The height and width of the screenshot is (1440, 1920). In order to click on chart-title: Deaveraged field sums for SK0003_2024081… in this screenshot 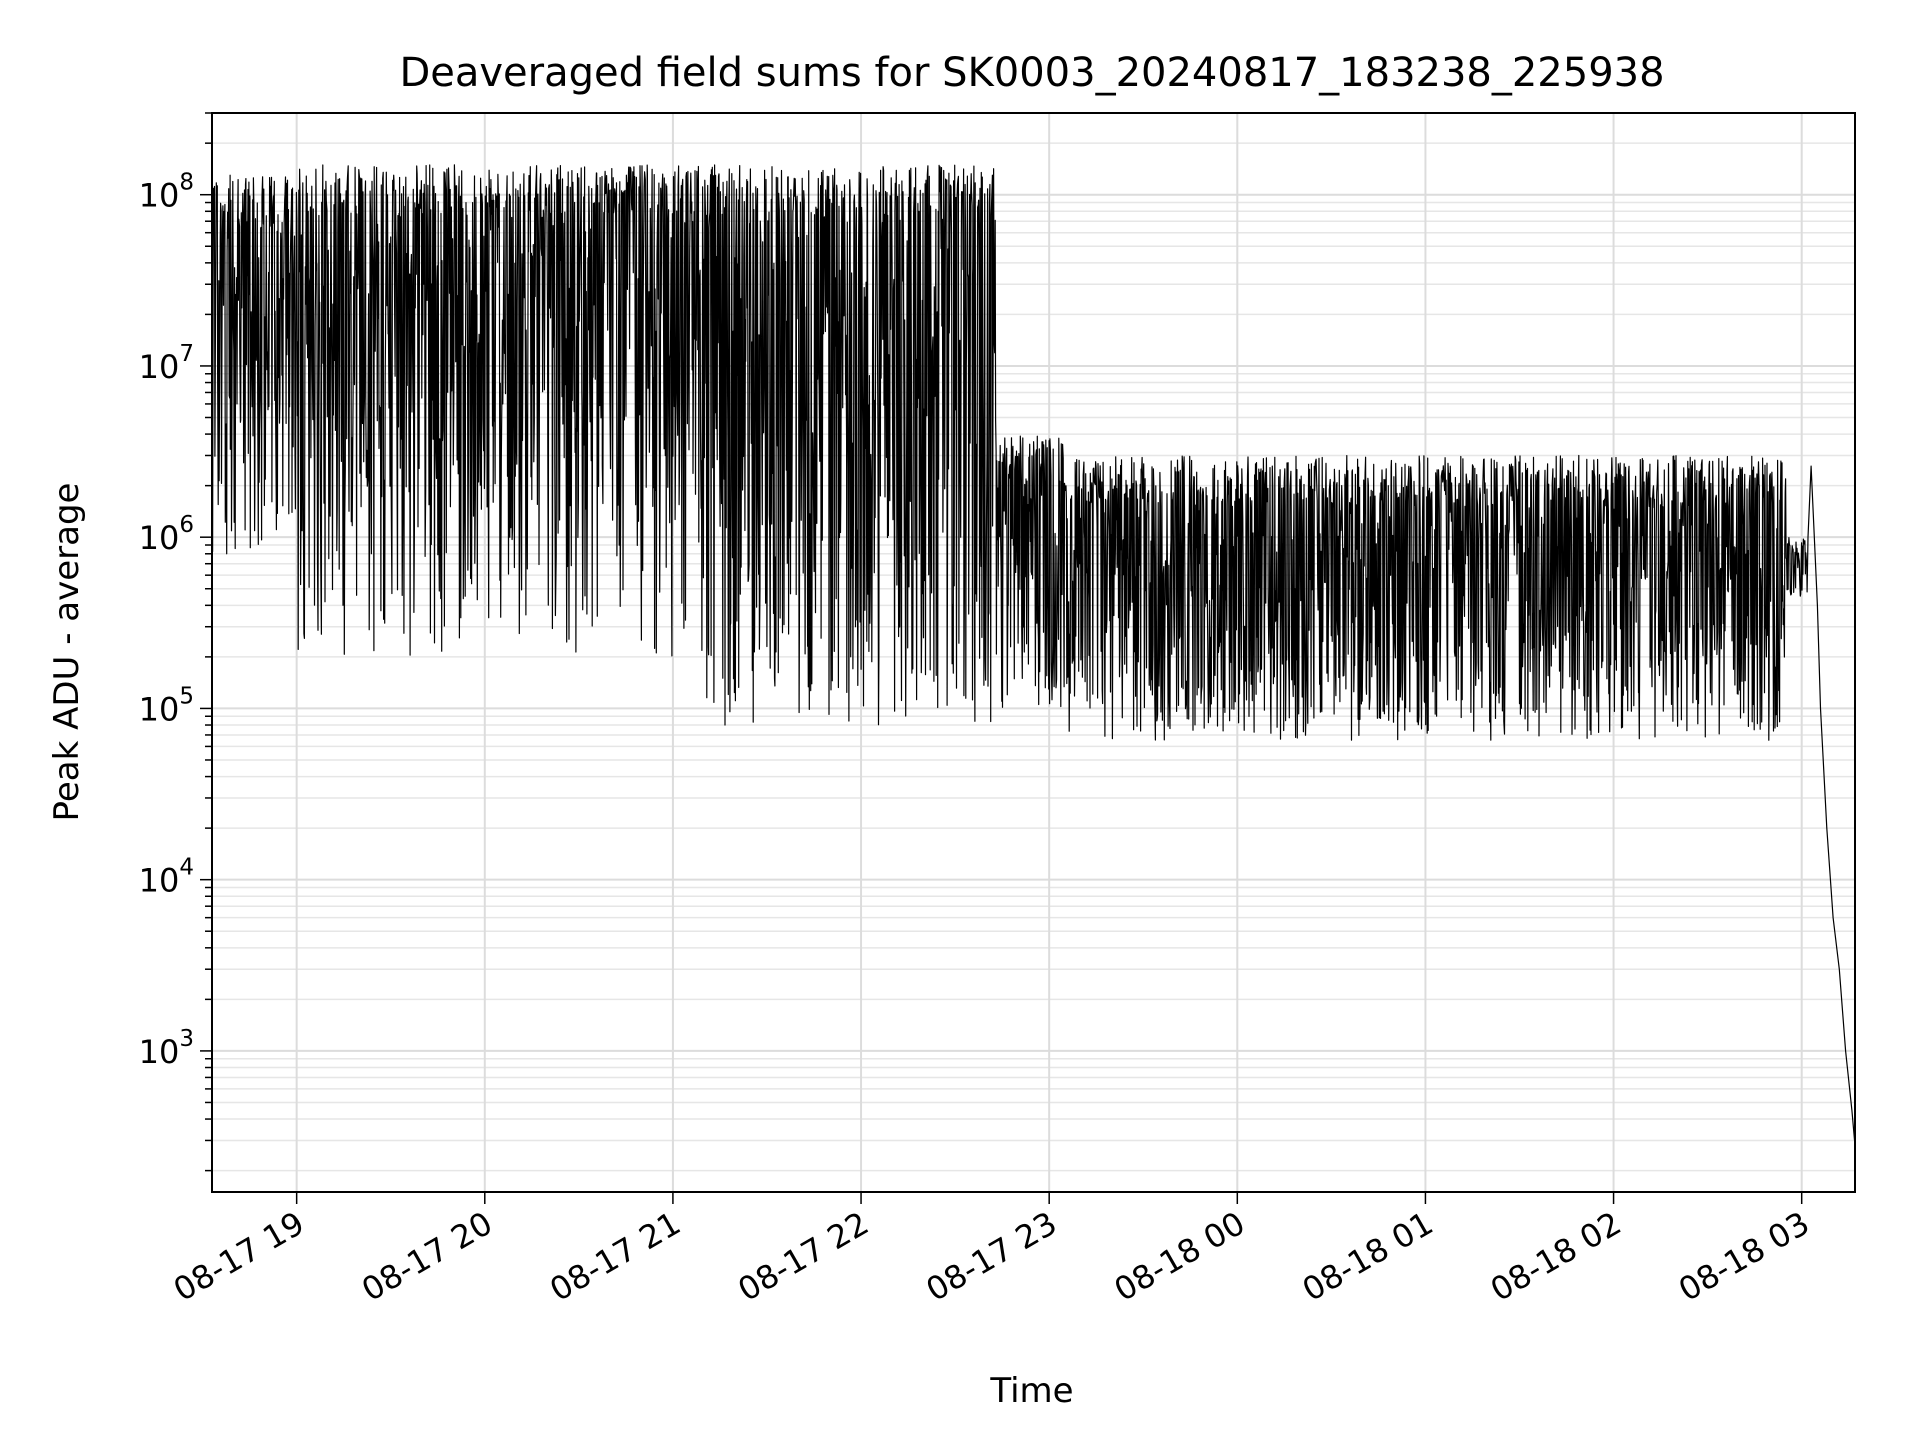, I will do `click(1031, 73)`.